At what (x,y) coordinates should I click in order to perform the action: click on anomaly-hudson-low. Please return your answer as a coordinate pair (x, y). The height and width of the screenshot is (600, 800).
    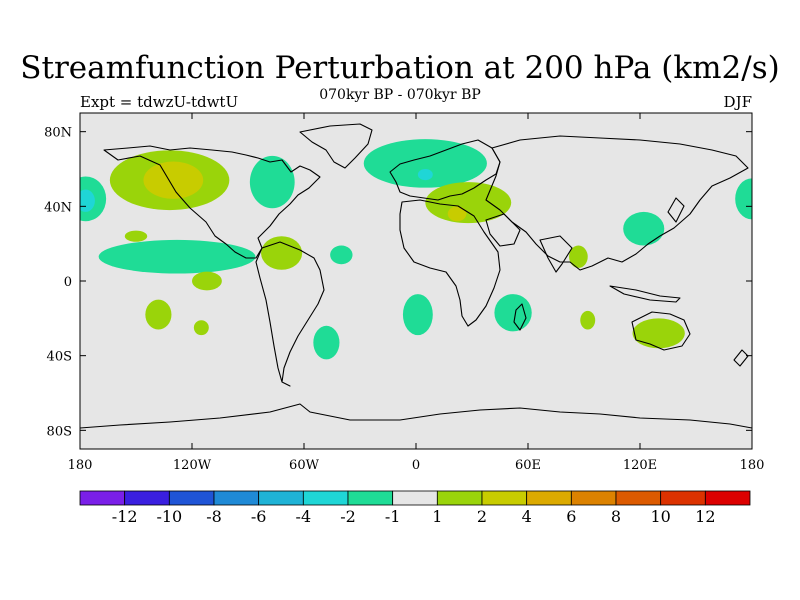
    Looking at the image, I should click on (272, 182).